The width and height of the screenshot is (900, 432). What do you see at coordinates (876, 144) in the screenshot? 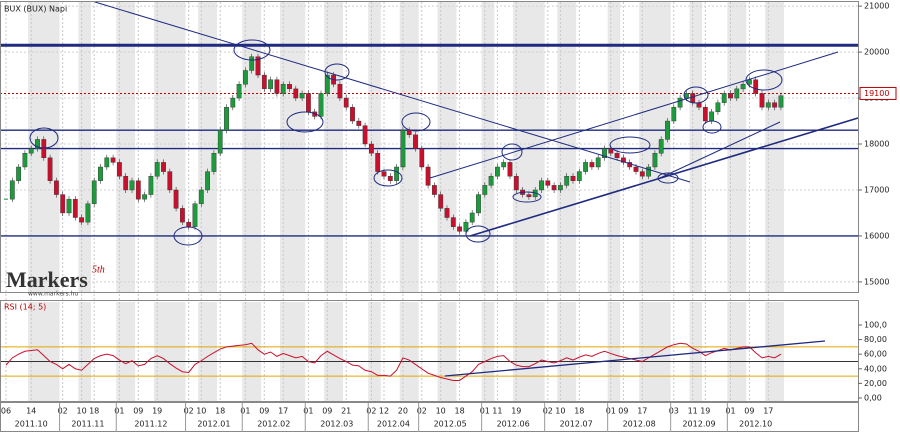
I see `y-tick-label: 18000` at bounding box center [876, 144].